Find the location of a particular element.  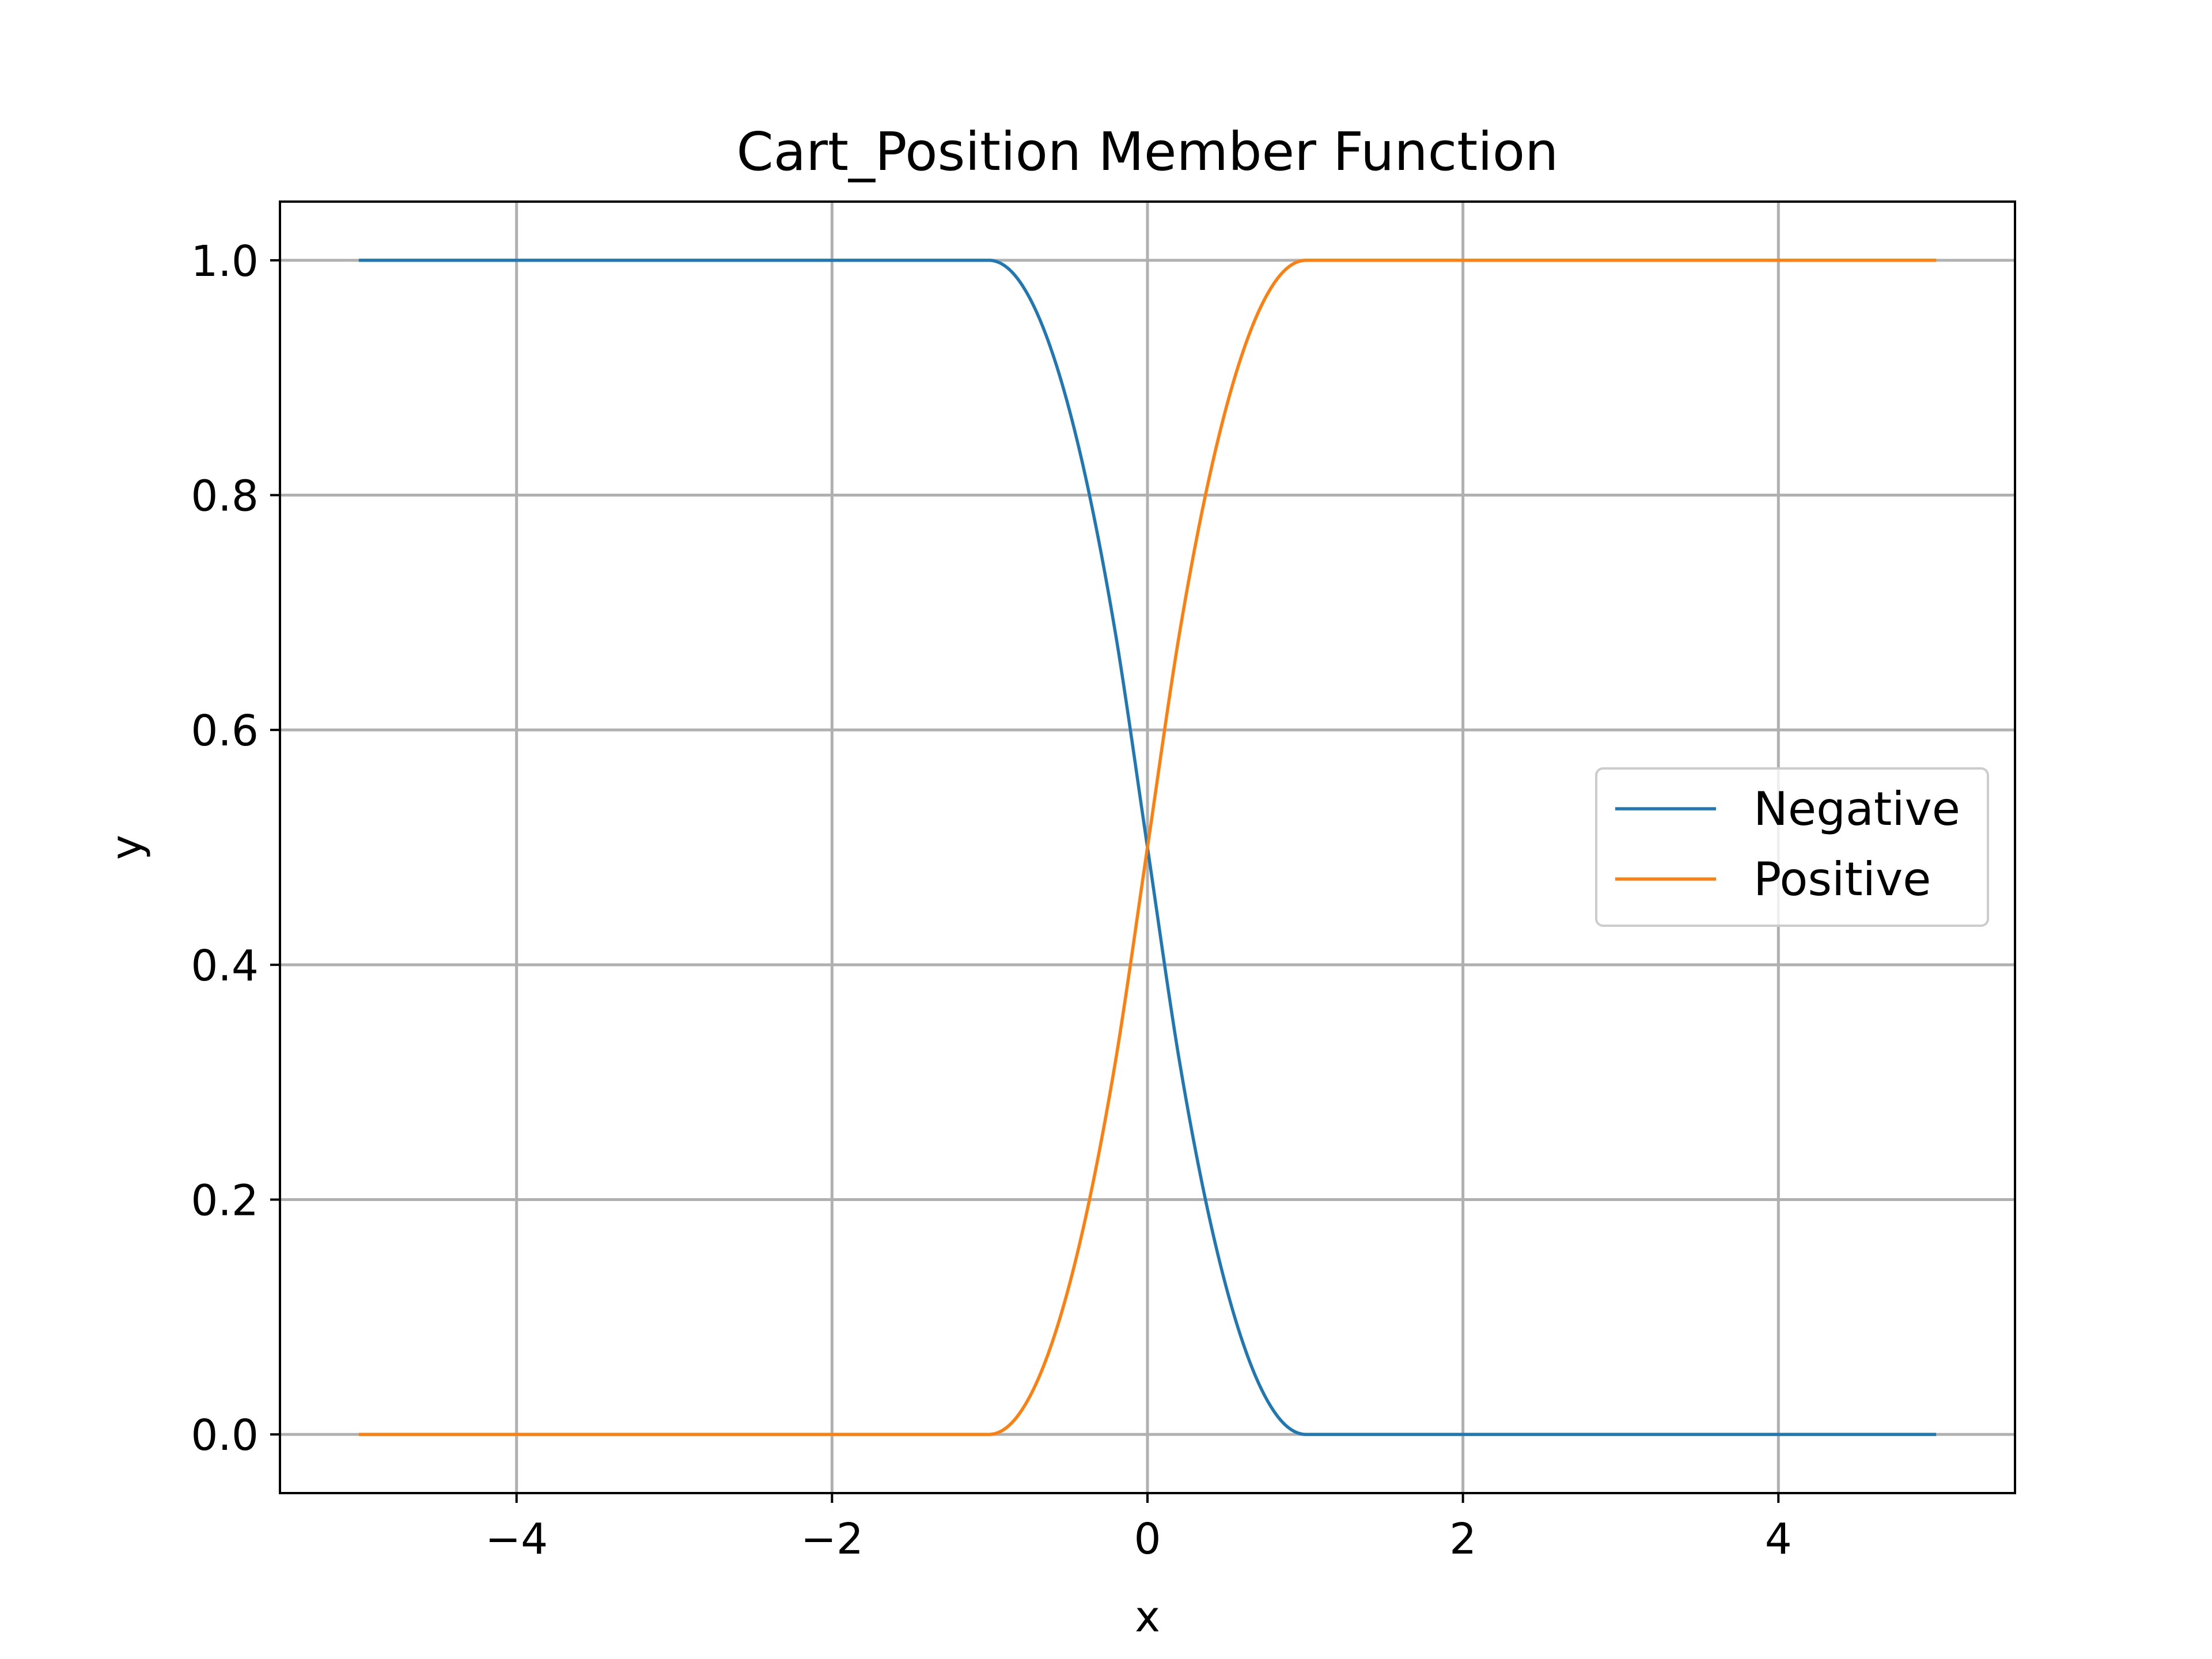

y-tick-label: 0.0 is located at coordinates (225, 1435).